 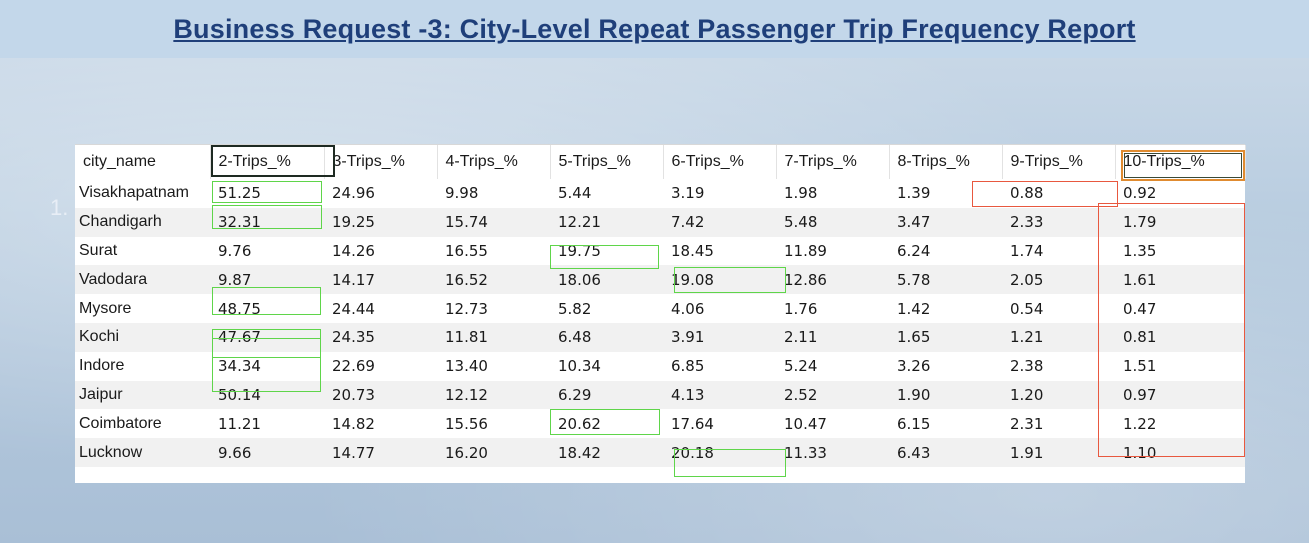 I want to click on cell-5-trips: 18.06, so click(x=606, y=280).